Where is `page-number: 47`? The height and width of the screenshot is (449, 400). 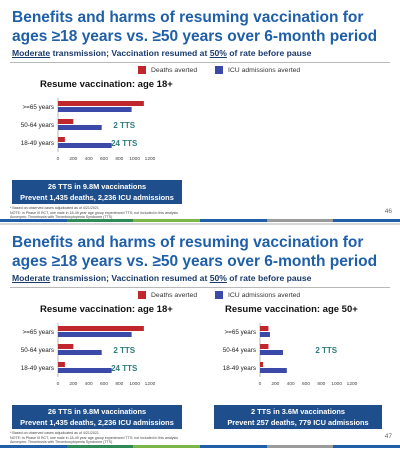 page-number: 47 is located at coordinates (388, 436).